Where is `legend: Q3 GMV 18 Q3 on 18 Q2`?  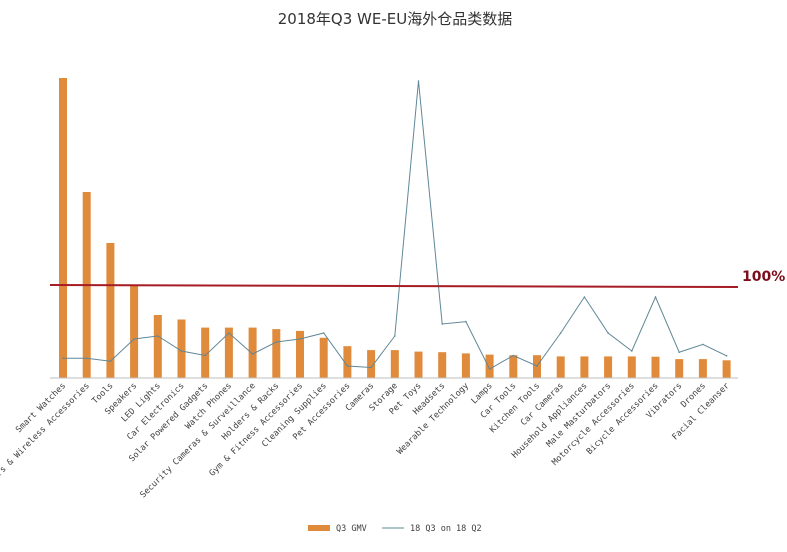
legend: Q3 GMV 18 Q3 on 18 Q2 is located at coordinates (395, 529).